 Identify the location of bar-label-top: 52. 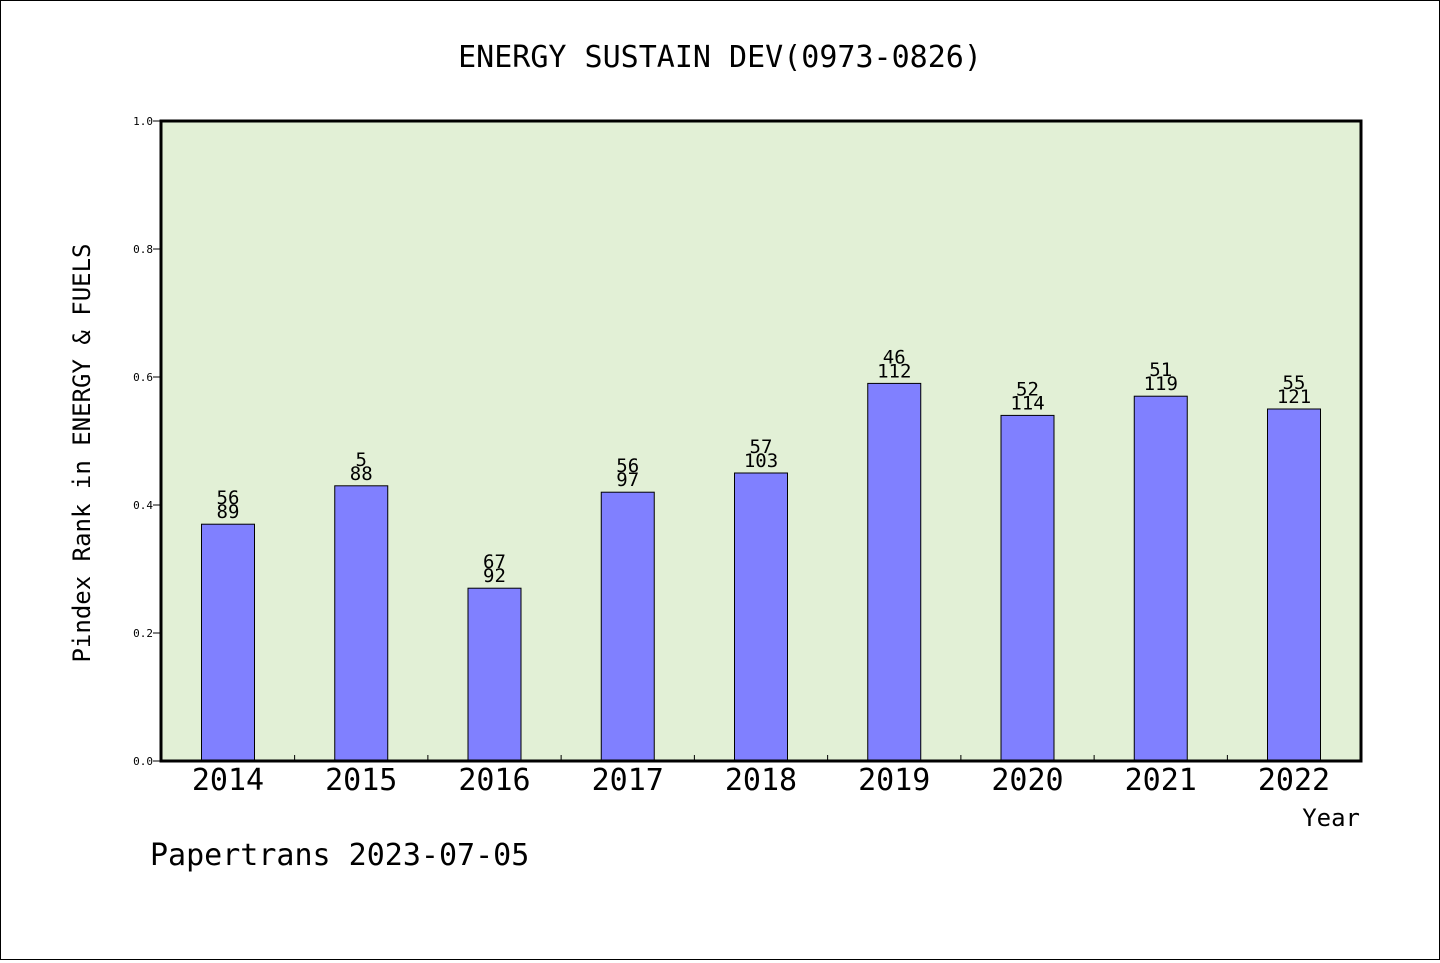
(1027, 389).